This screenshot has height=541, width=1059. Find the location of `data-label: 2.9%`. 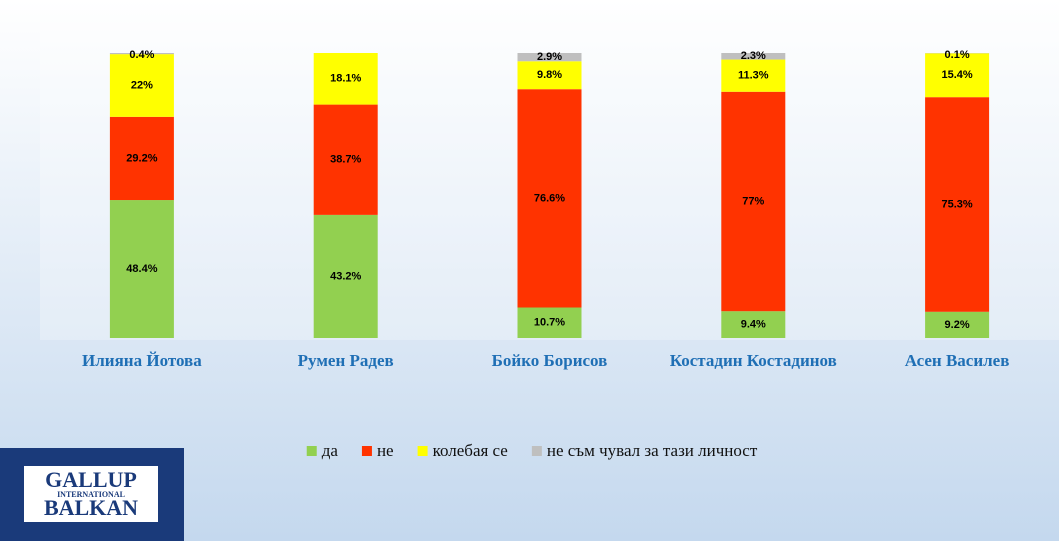

data-label: 2.9% is located at coordinates (549, 57).